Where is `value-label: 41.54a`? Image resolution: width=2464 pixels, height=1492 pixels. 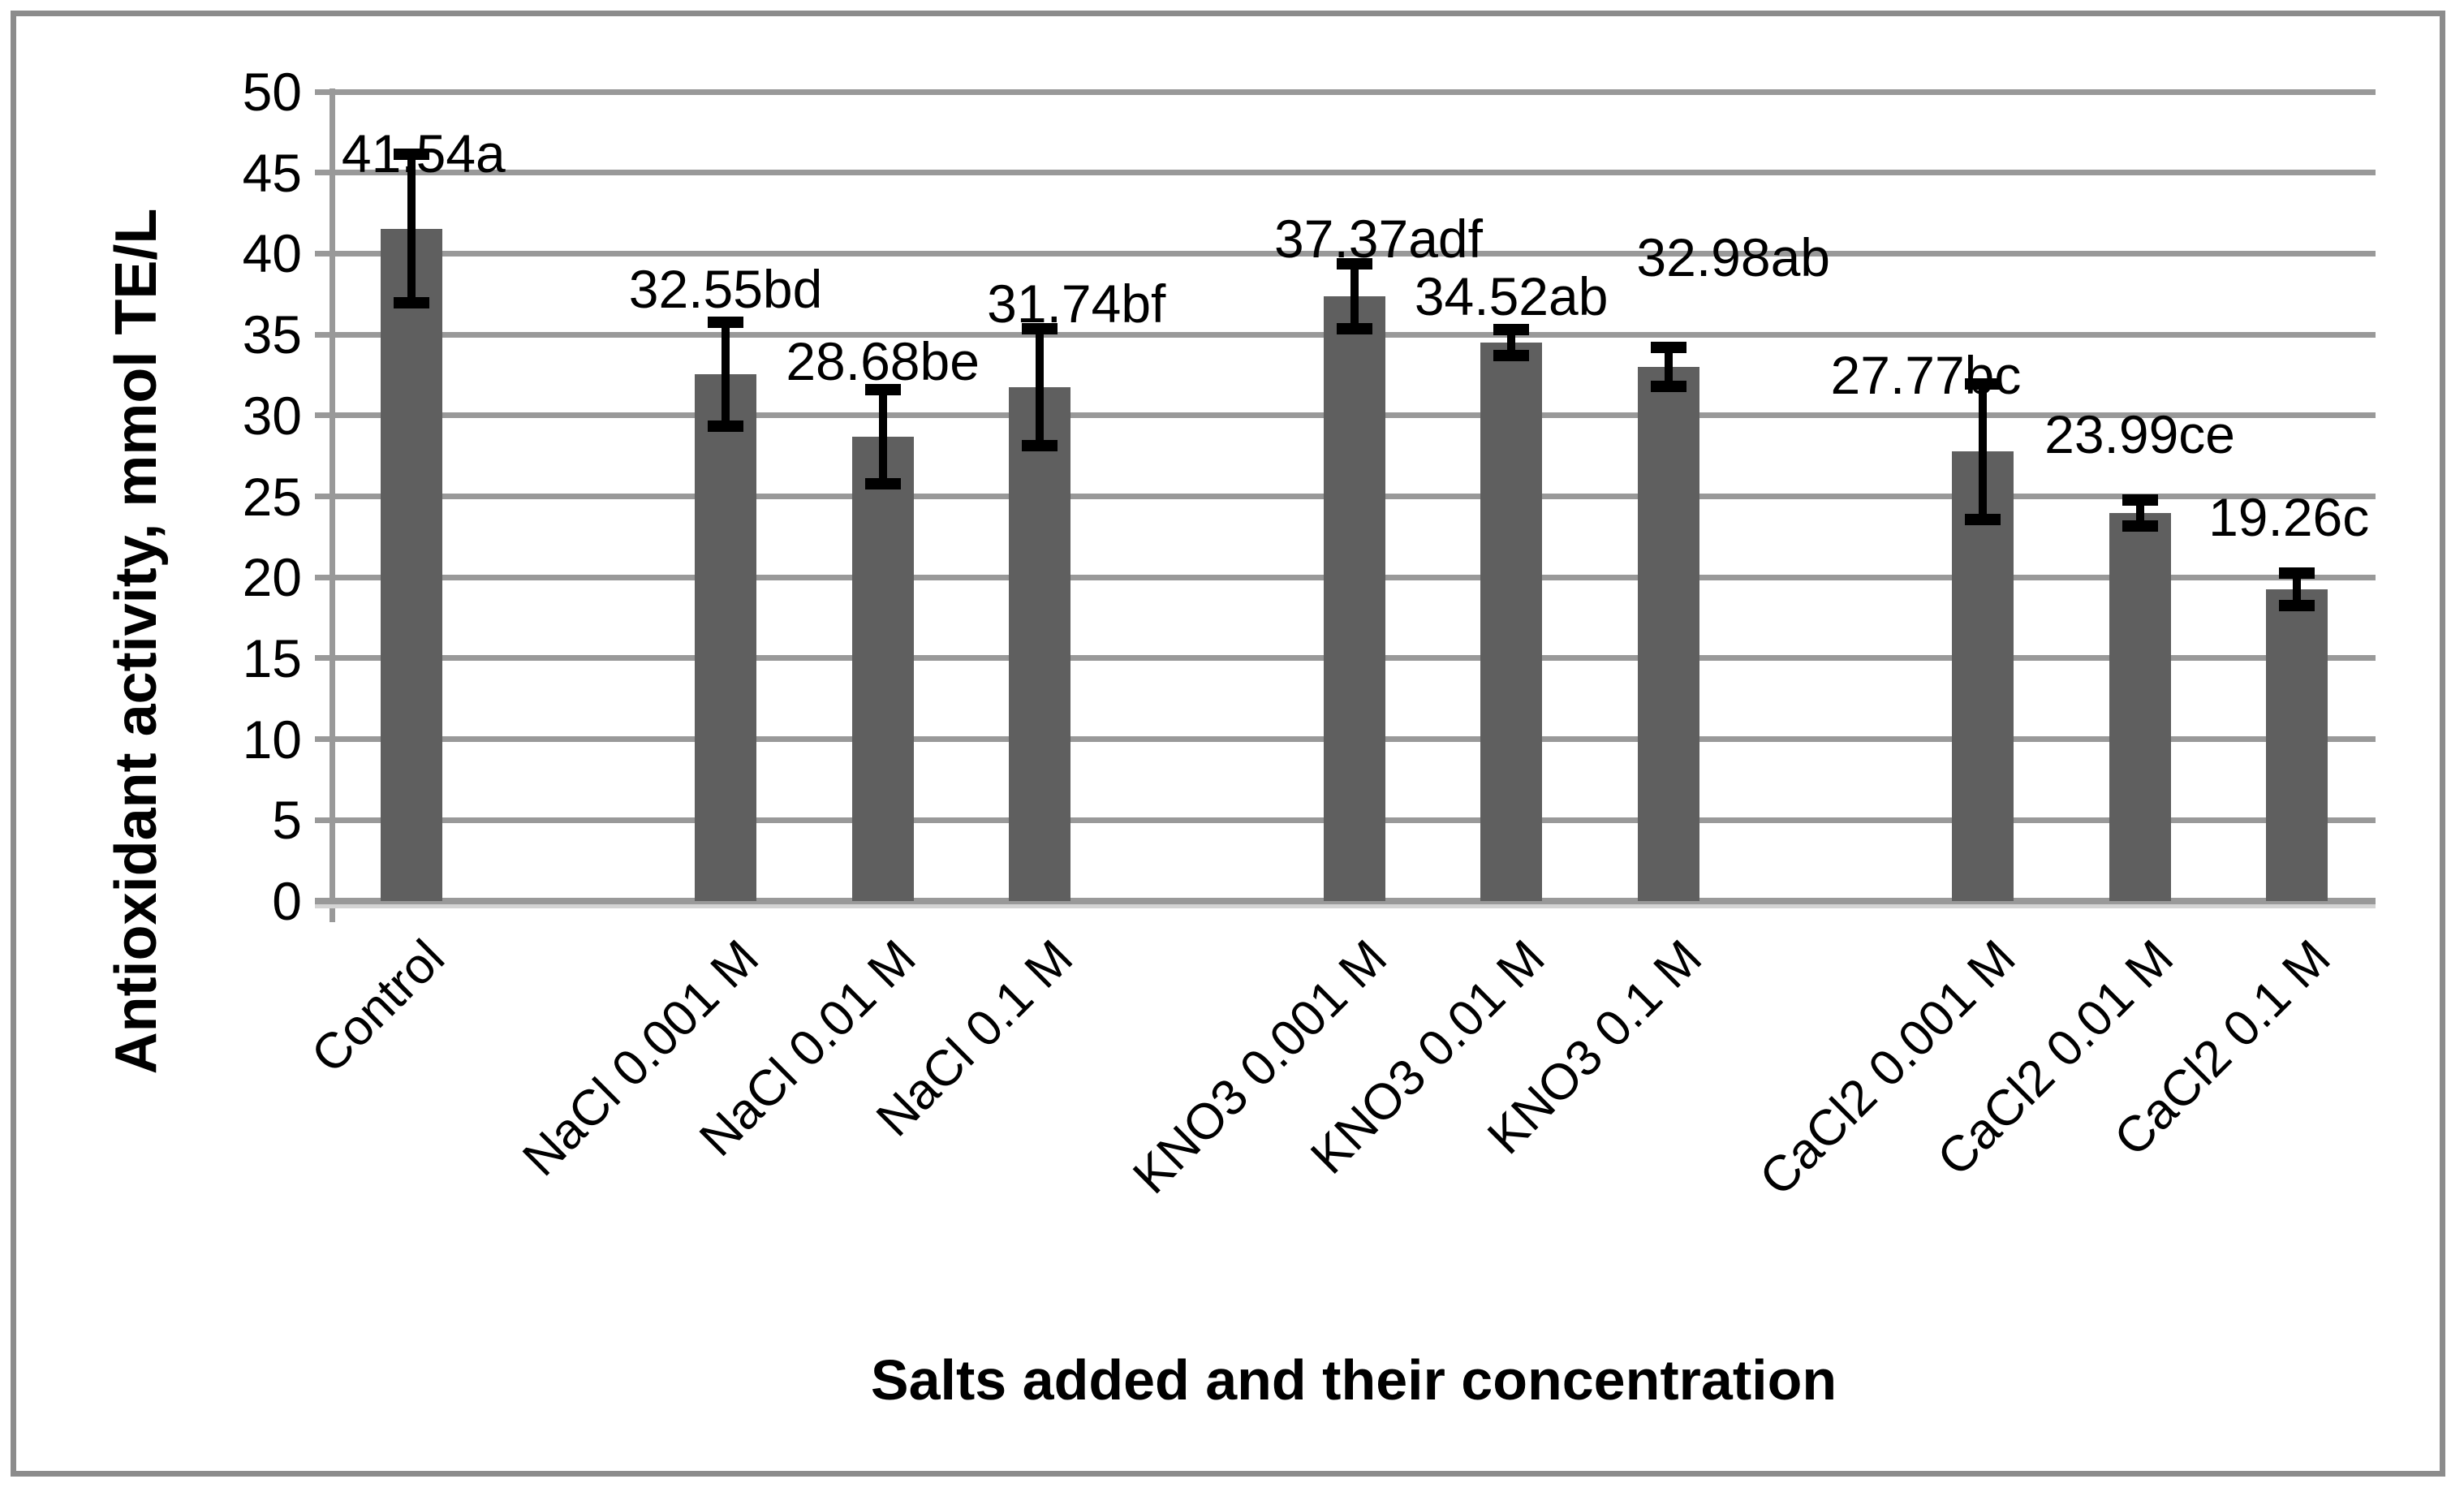
value-label: 41.54a is located at coordinates (423, 153).